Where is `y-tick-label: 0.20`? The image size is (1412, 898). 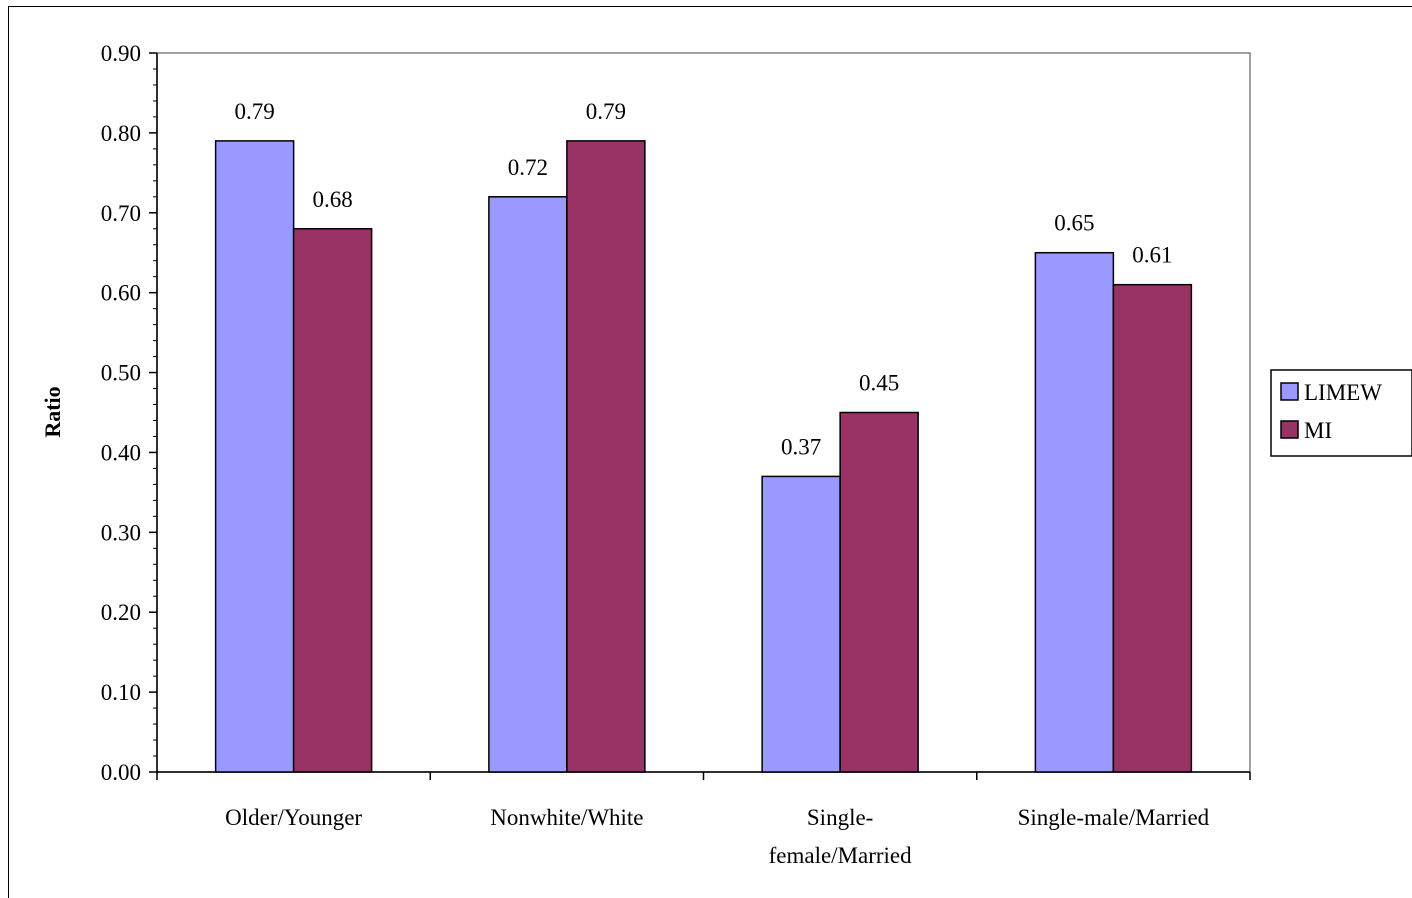
y-tick-label: 0.20 is located at coordinates (121, 612).